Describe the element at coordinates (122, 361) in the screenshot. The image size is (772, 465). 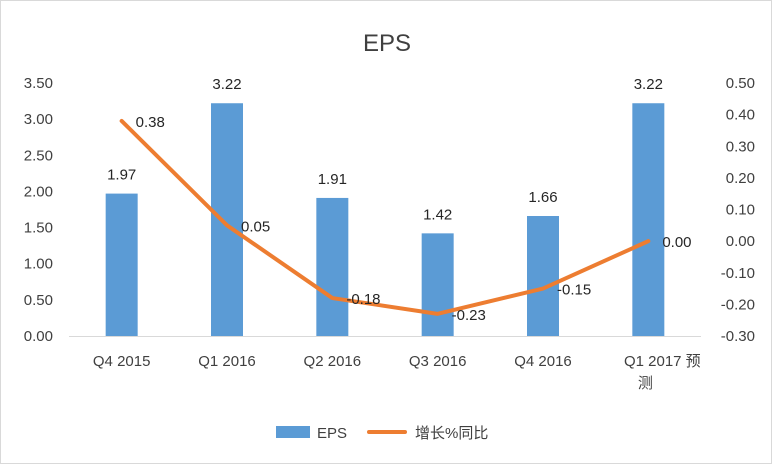
I see `category-label: Q4 2015` at that location.